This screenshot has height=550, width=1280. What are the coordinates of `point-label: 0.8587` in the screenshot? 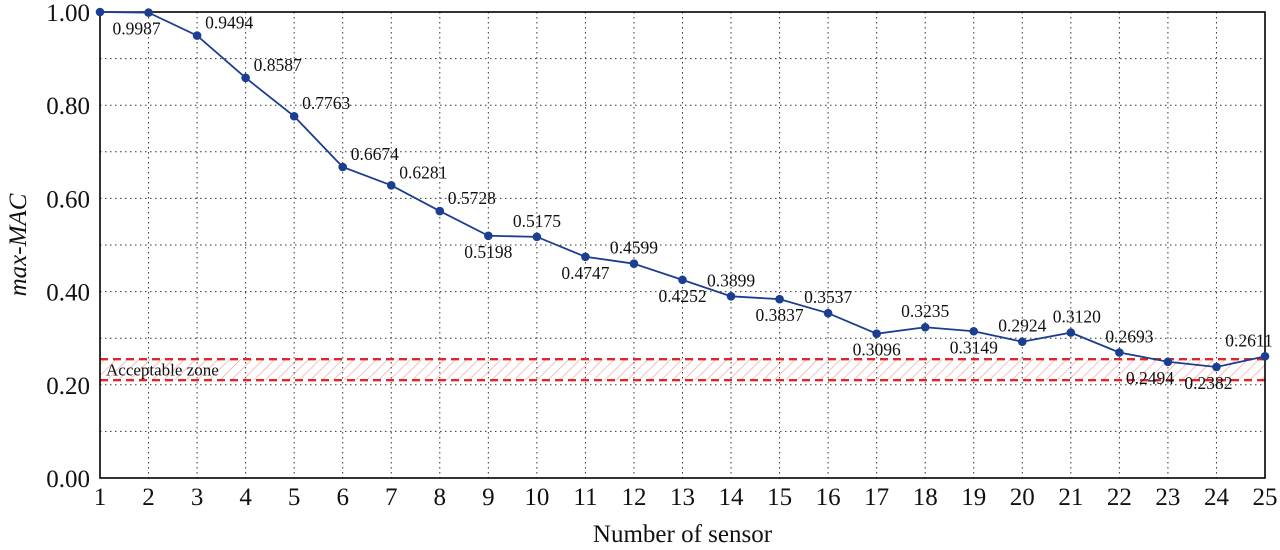 It's located at (278, 65).